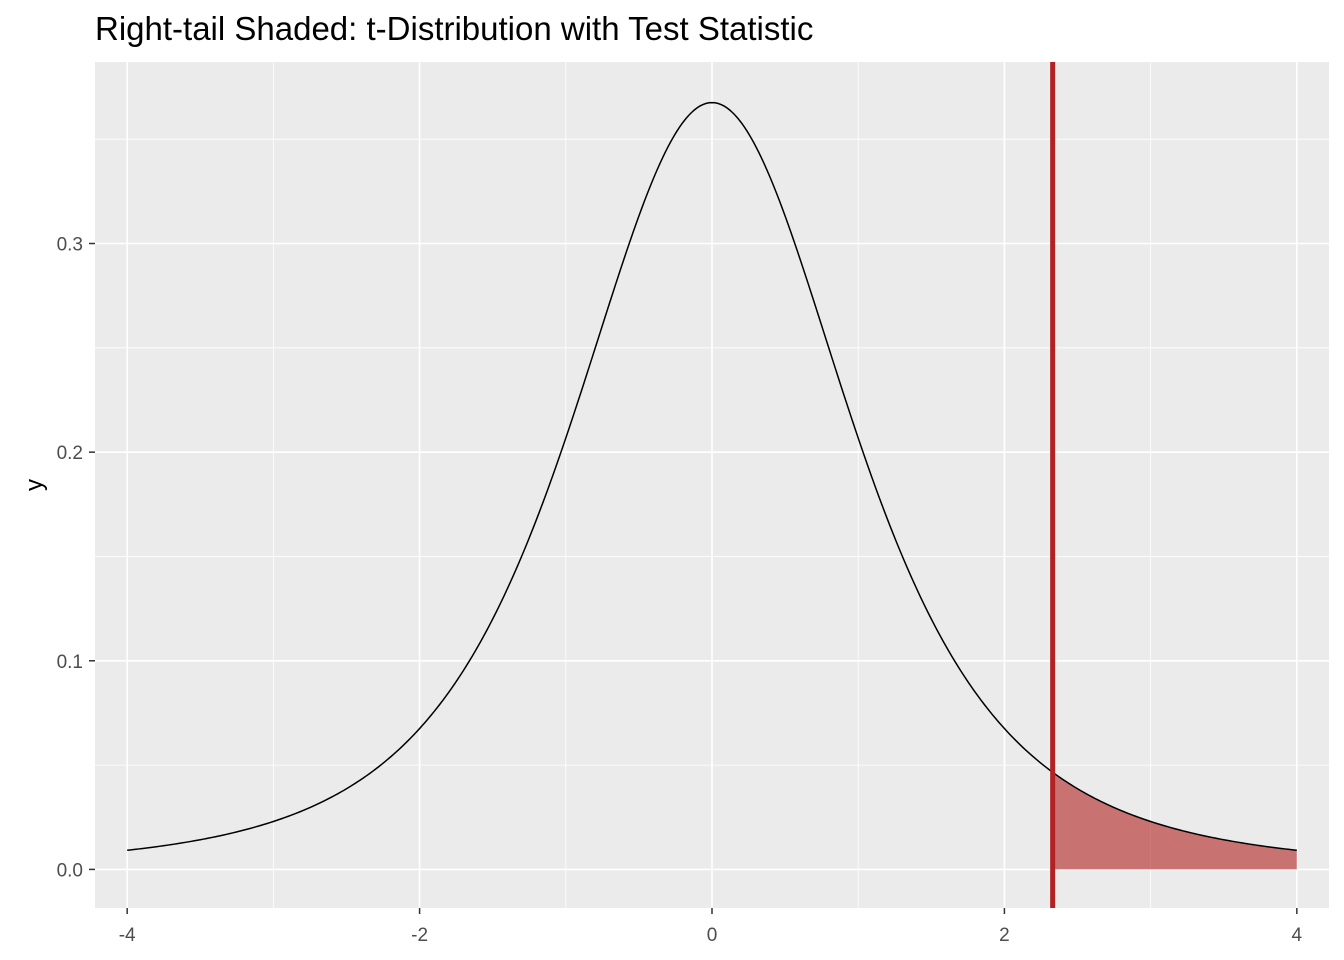 This screenshot has height=960, width=1344. Describe the element at coordinates (70, 453) in the screenshot. I see `y-tick-label: 0.2` at that location.